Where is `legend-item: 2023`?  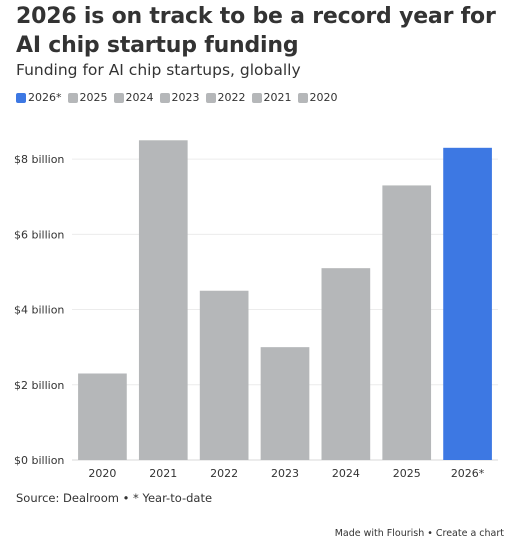 legend-item: 2023 is located at coordinates (179, 98).